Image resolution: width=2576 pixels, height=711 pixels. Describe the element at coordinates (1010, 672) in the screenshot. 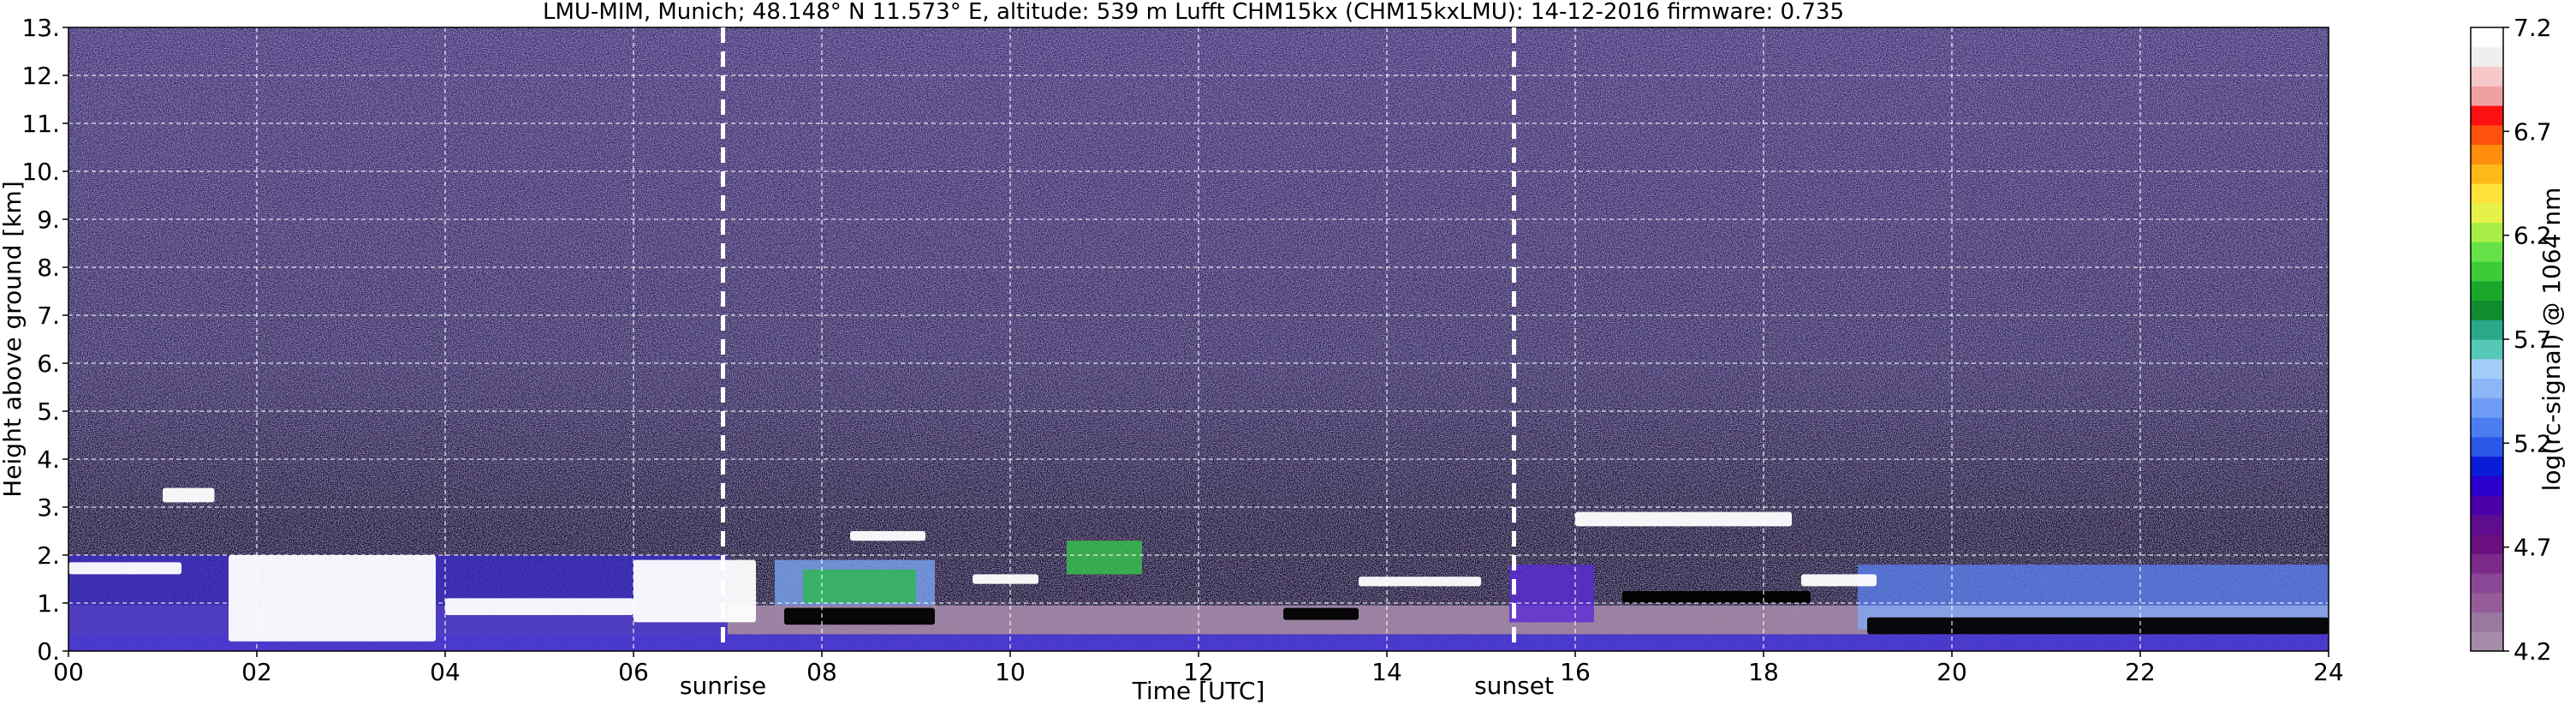

I see `x-tick-label: 10` at that location.